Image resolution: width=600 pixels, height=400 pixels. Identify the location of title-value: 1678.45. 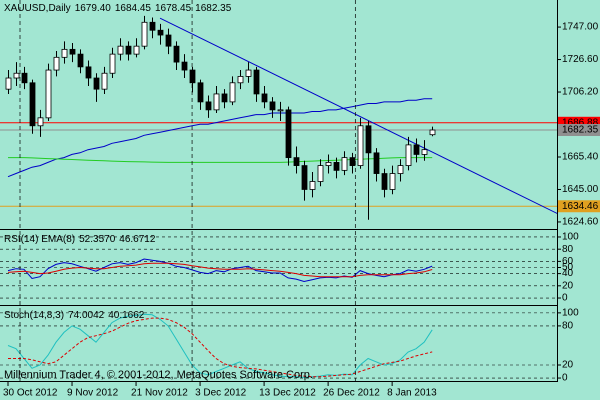
(173, 8).